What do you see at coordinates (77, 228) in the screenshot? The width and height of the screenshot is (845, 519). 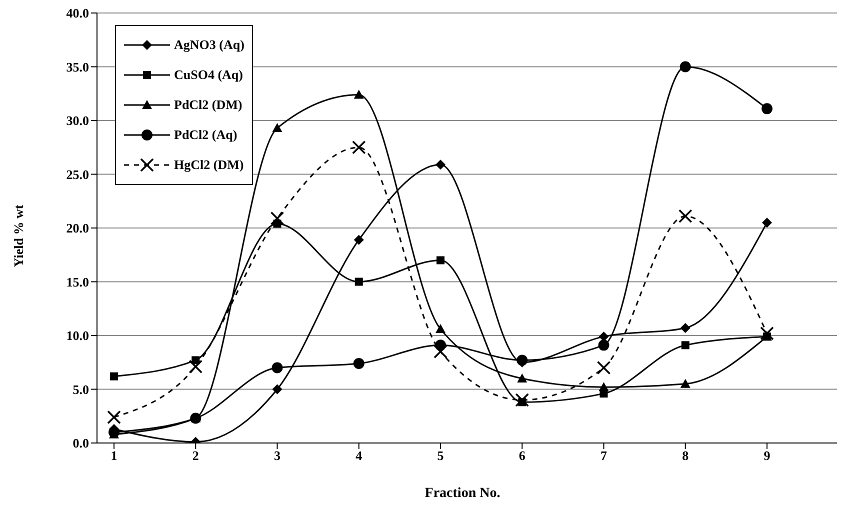 I see `y-tick-label: 20.0` at bounding box center [77, 228].